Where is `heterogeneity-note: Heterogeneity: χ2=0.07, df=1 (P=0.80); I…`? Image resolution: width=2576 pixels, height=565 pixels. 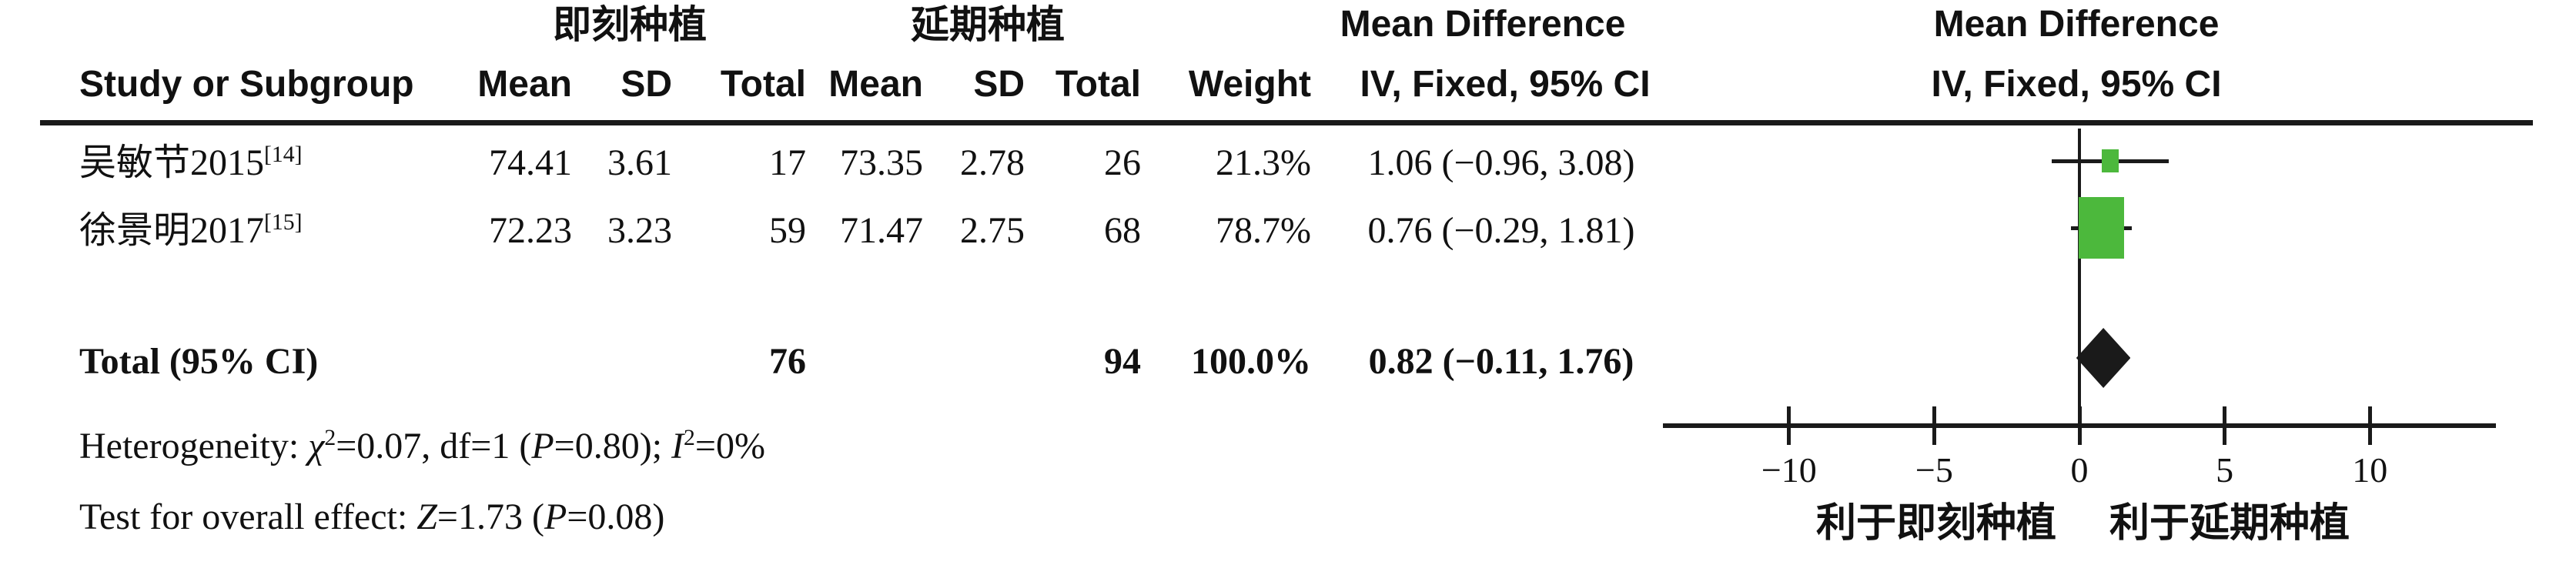 heterogeneity-note: Heterogeneity: χ2=0.07, df=1 (P=0.80); I… is located at coordinates (422, 446).